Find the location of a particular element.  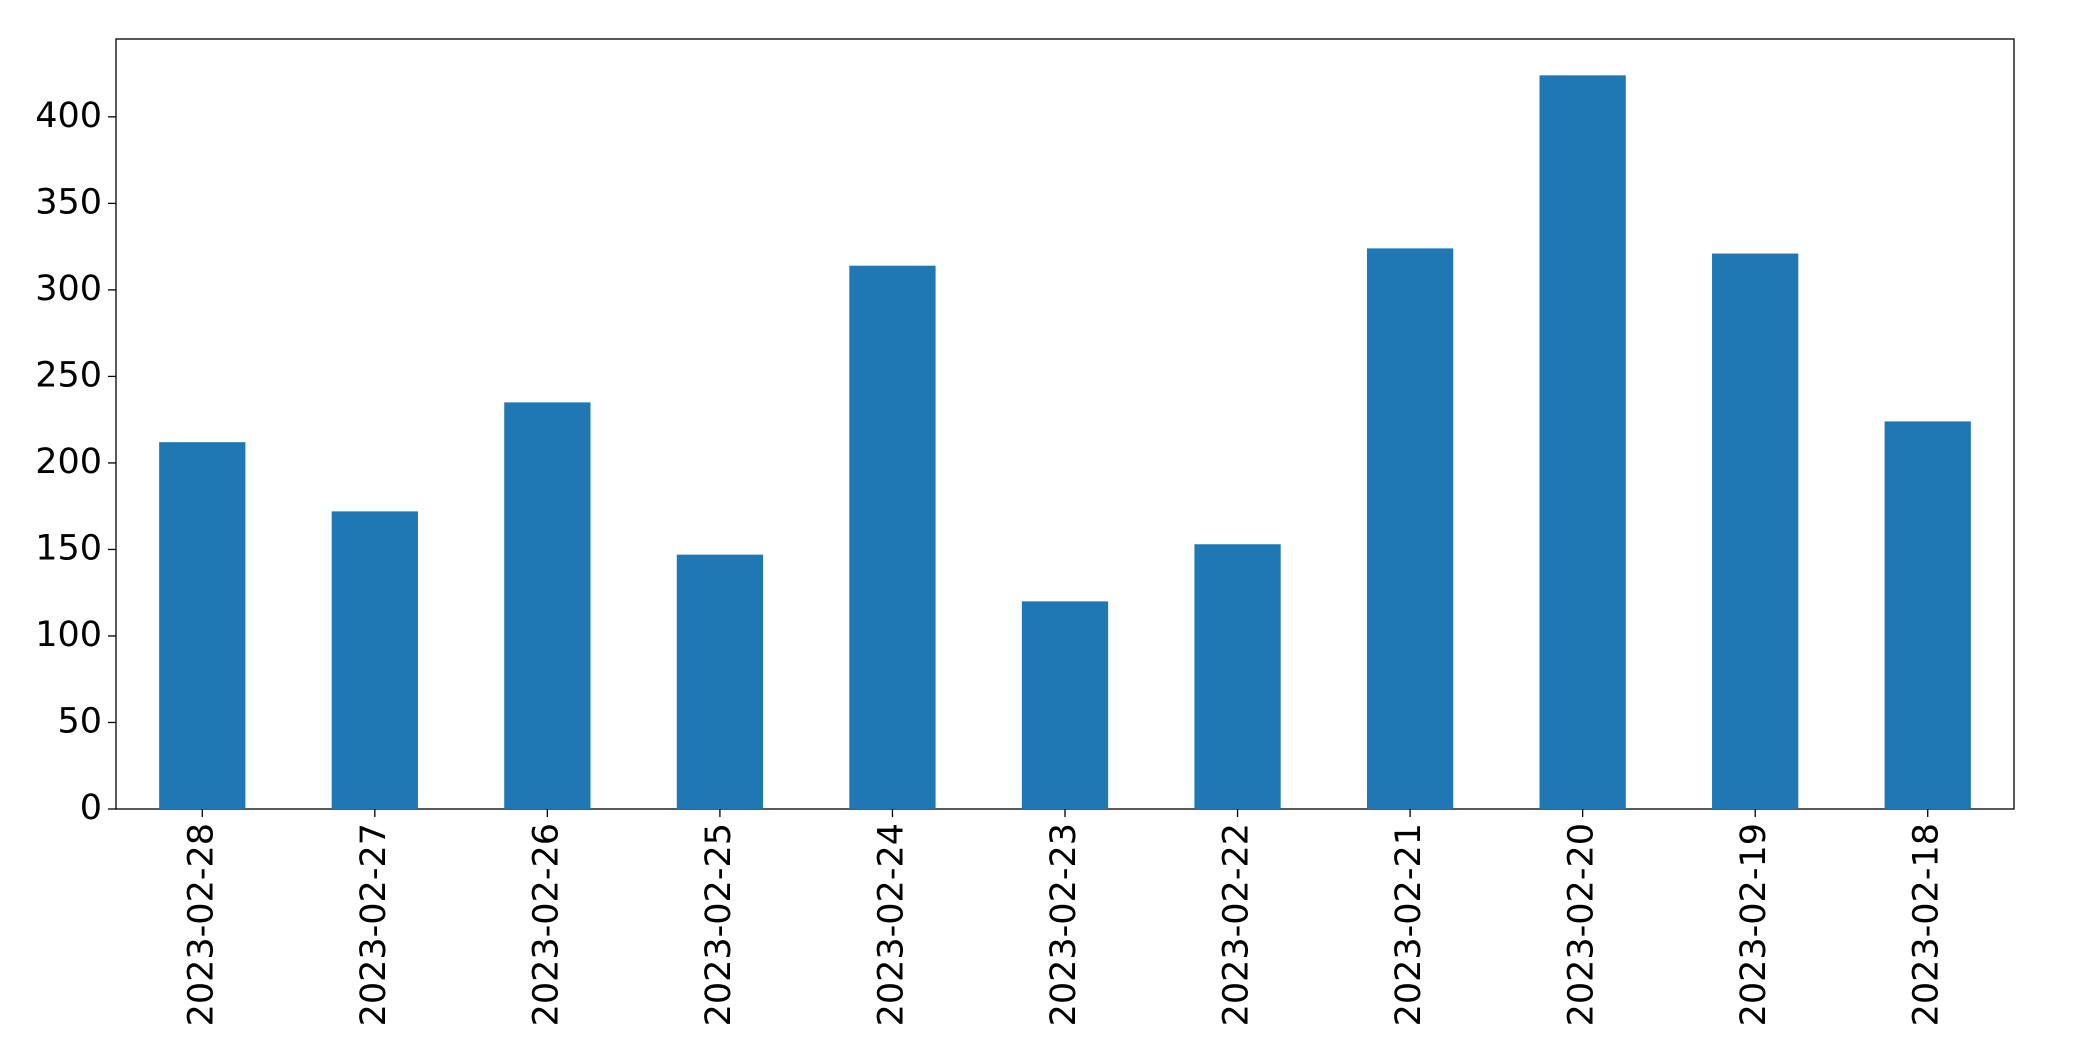

y-tick-label: 150 is located at coordinates (68, 548).